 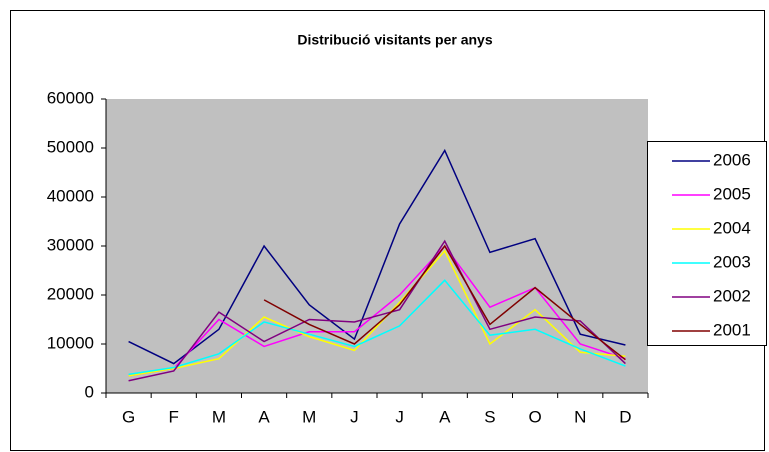 I want to click on legend-label: 2006, so click(x=732, y=159).